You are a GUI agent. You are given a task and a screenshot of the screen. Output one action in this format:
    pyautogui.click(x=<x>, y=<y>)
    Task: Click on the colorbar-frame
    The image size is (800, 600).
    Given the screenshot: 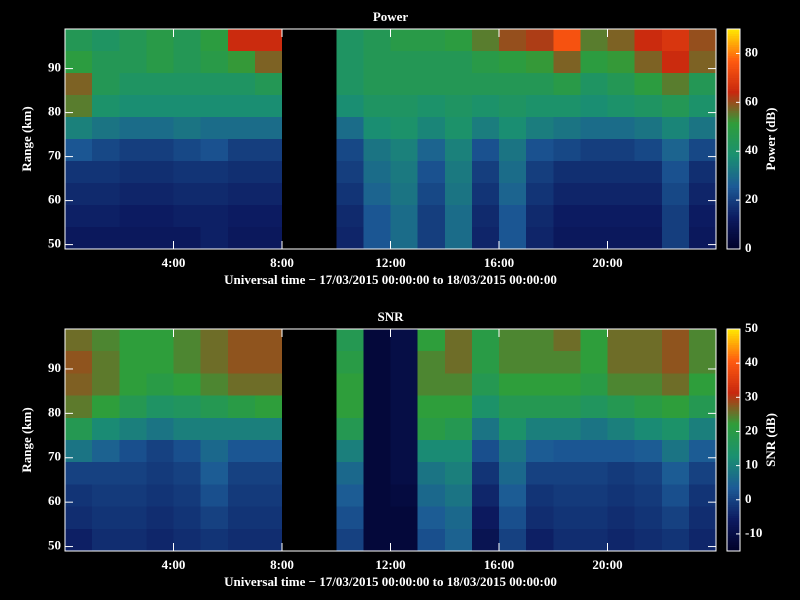 What is the action you would take?
    pyautogui.click(x=733, y=139)
    